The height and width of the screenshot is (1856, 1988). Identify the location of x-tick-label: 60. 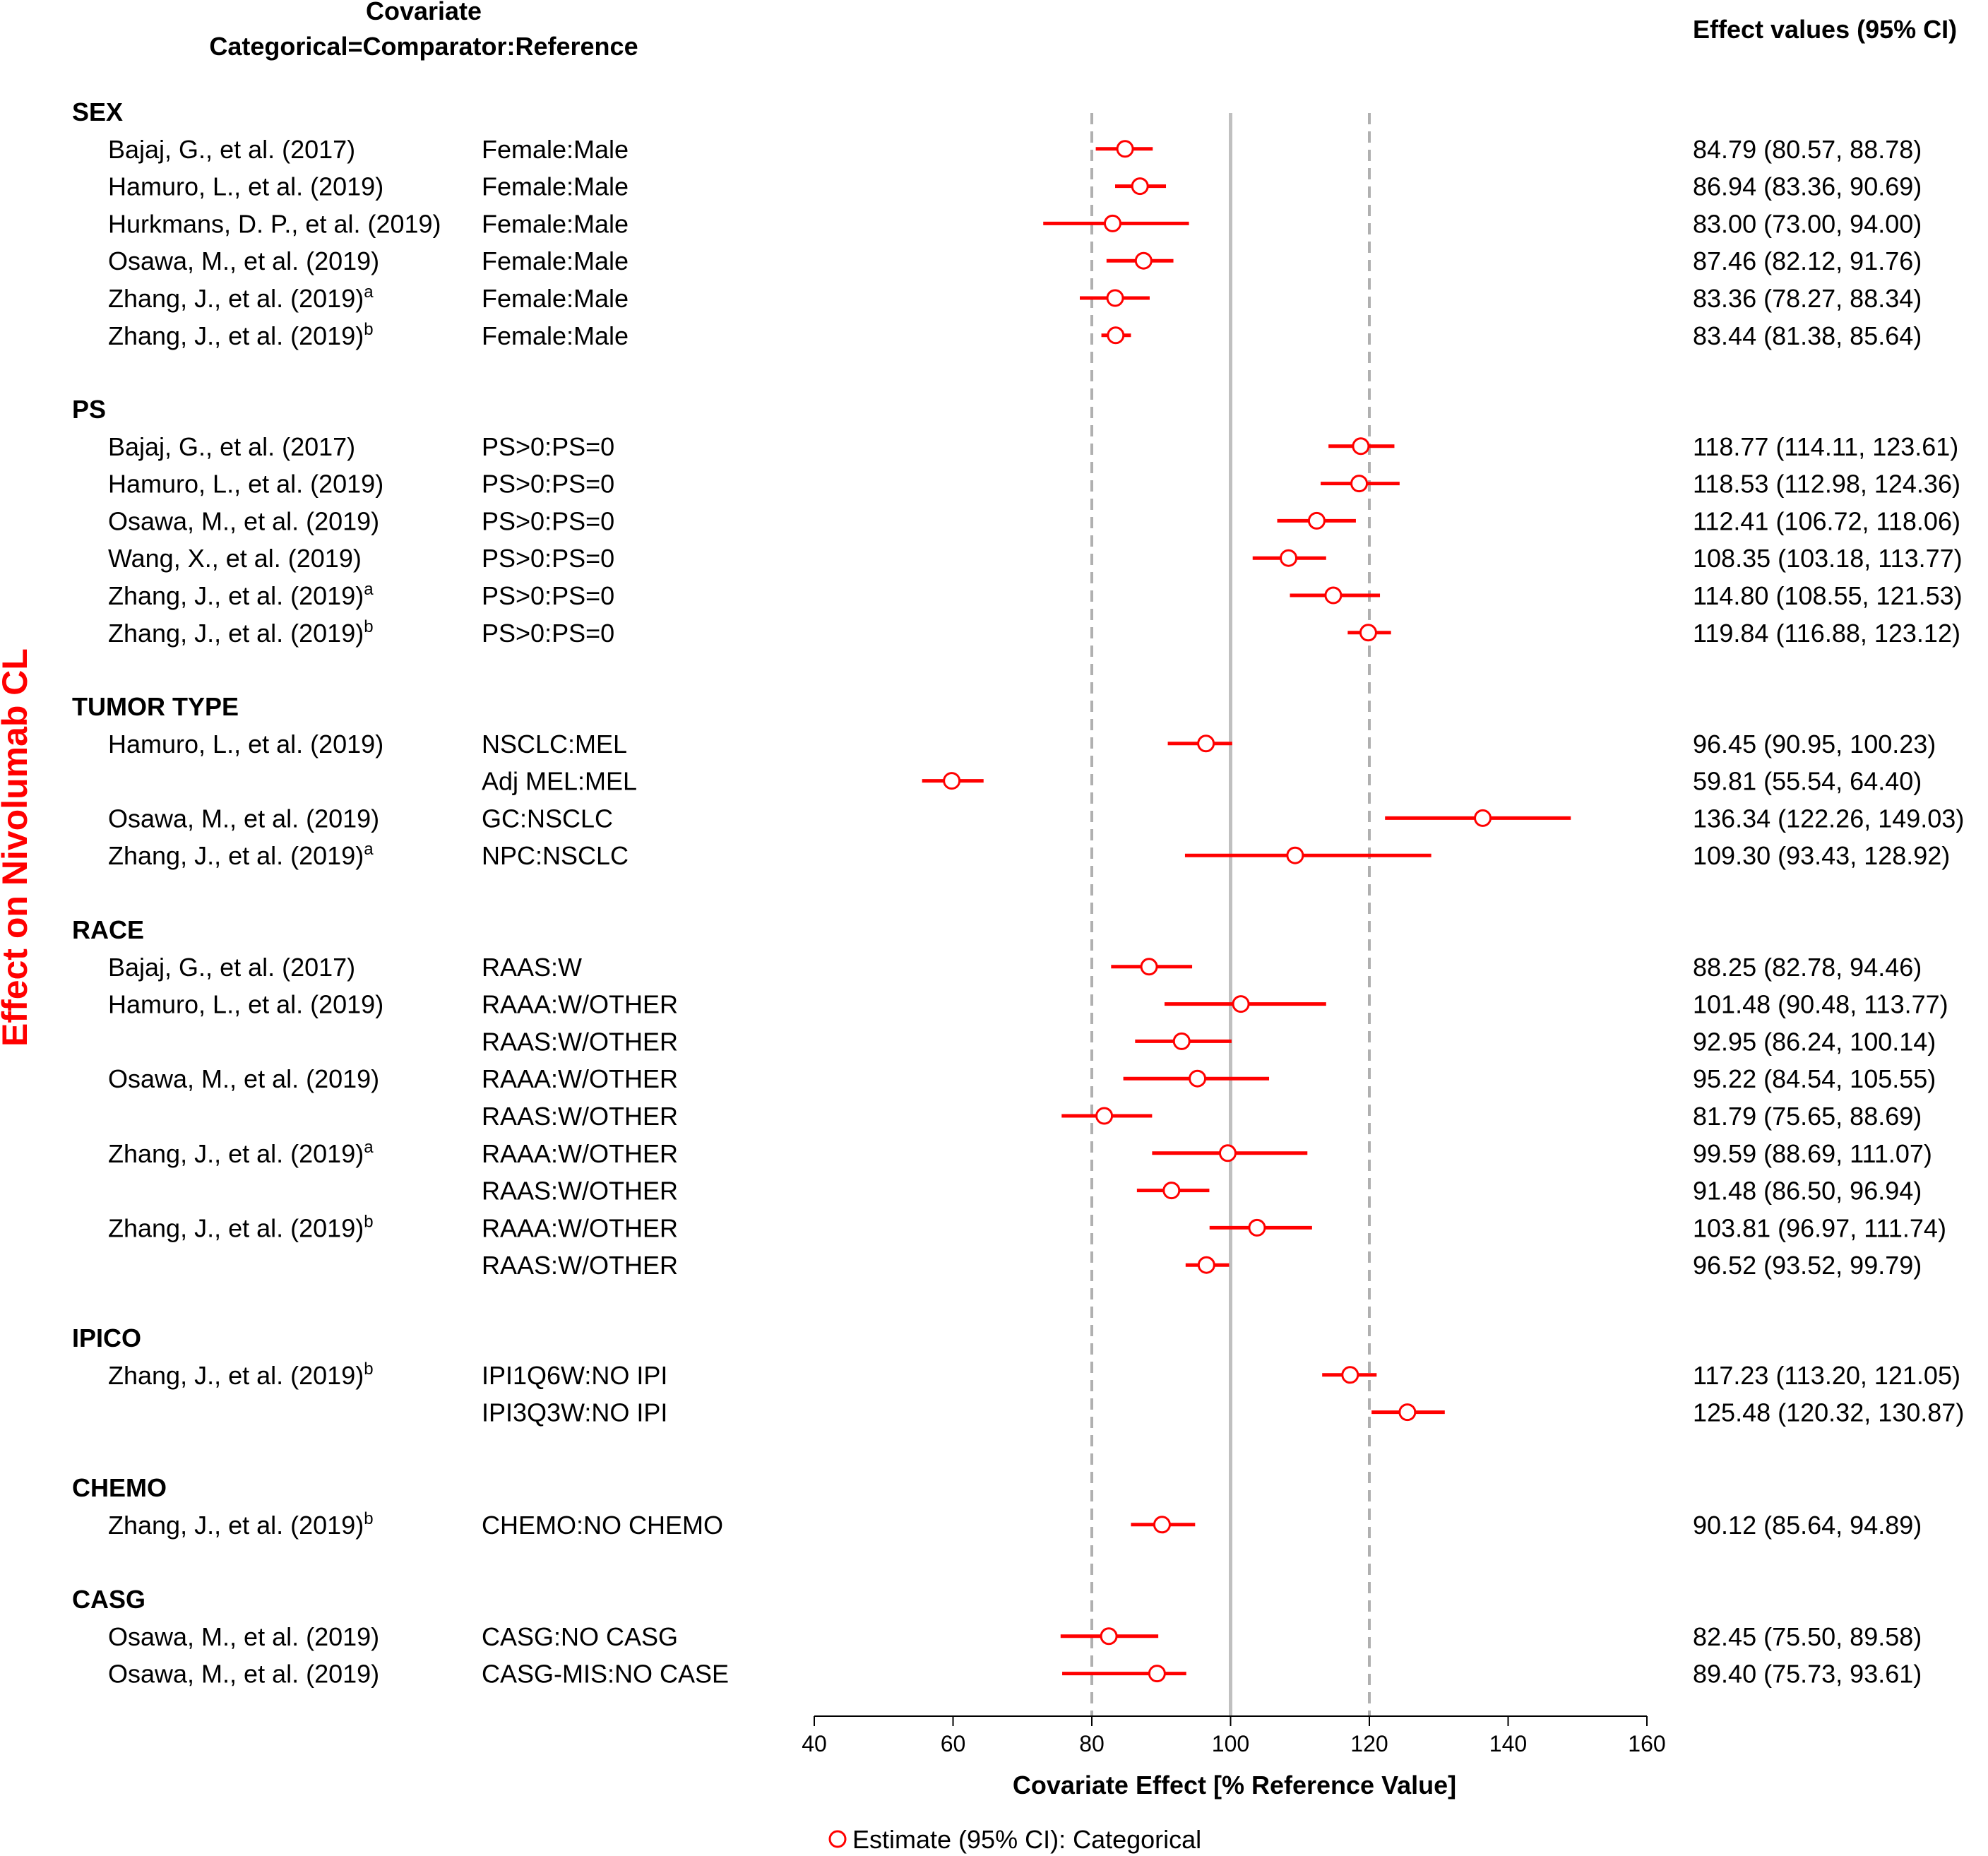
(954, 1743).